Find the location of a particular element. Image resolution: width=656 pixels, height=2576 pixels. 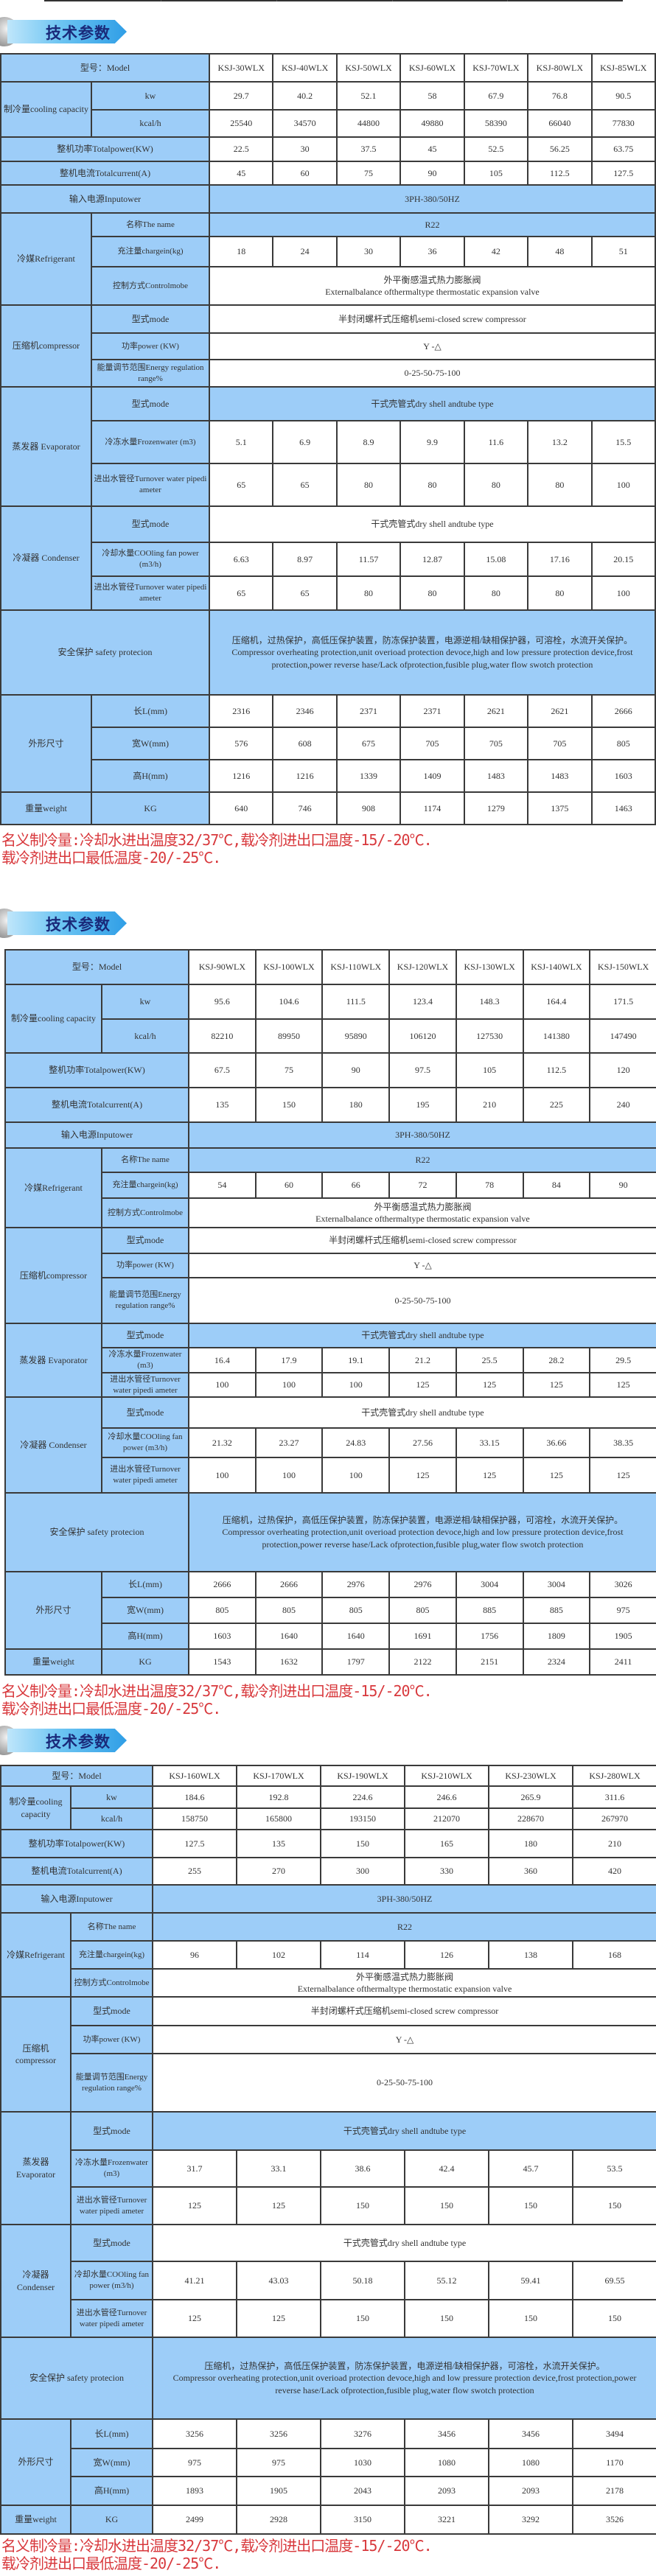

model-name: KSJ-120WLX is located at coordinates (422, 967).